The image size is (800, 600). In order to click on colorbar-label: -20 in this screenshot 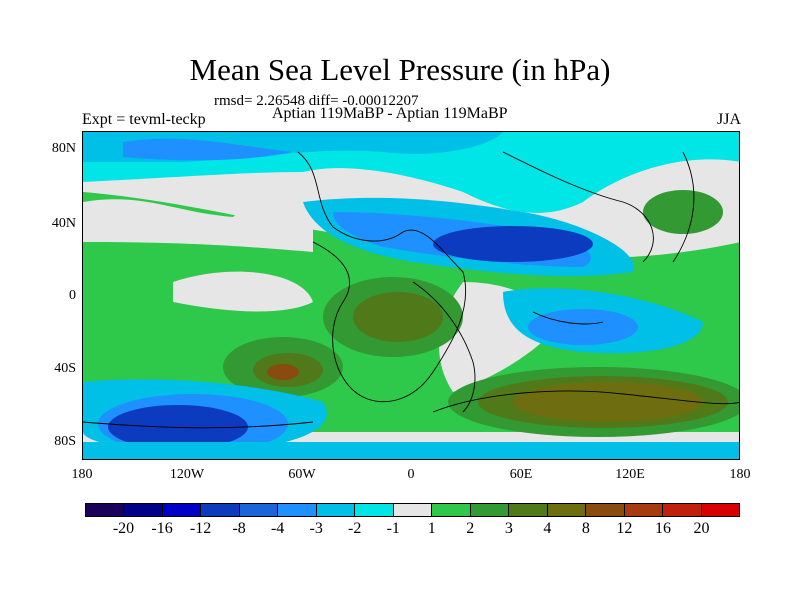, I will do `click(123, 528)`.